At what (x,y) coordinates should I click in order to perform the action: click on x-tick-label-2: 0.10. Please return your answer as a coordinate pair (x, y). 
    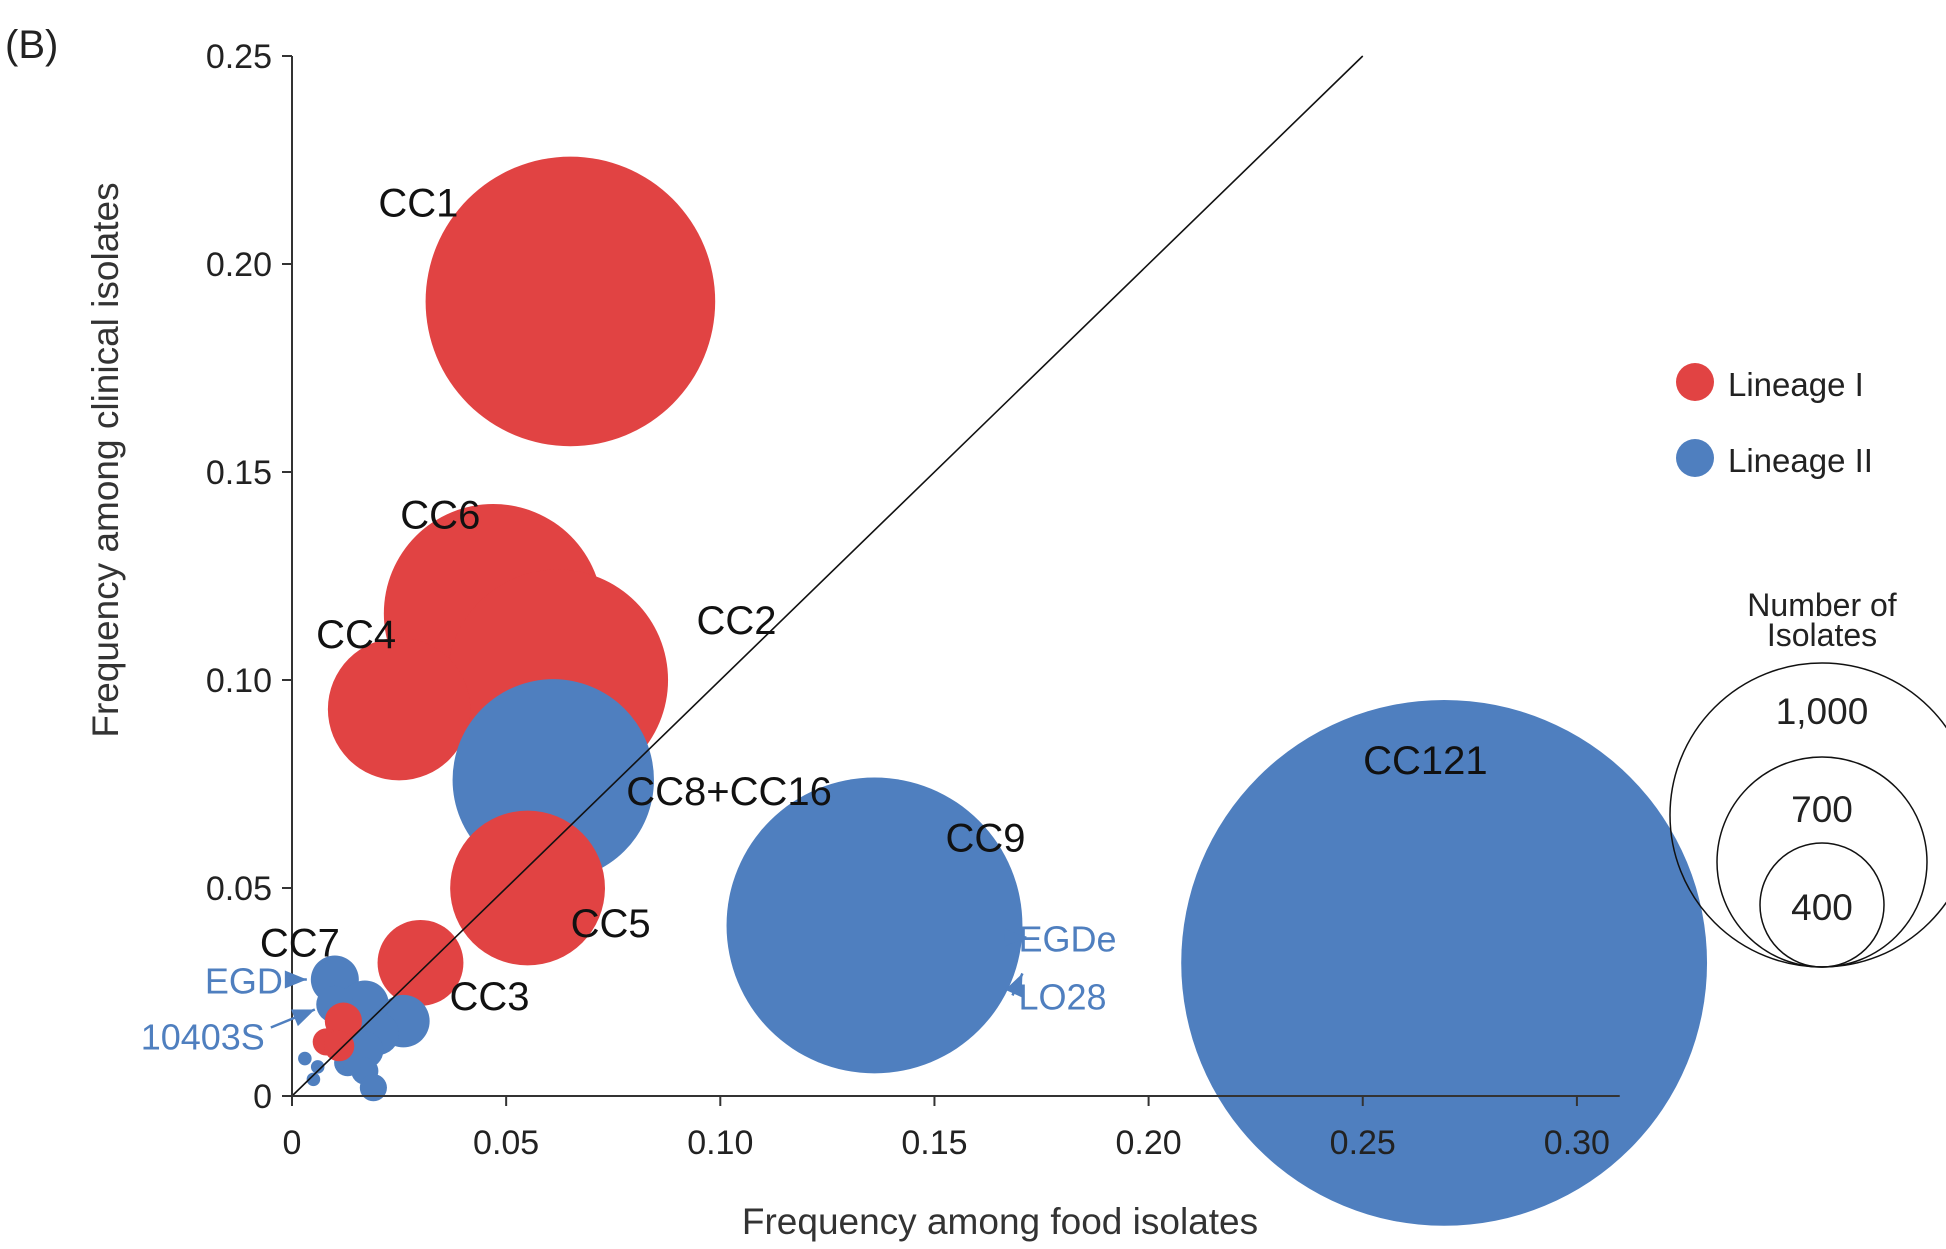
    Looking at the image, I should click on (720, 1143).